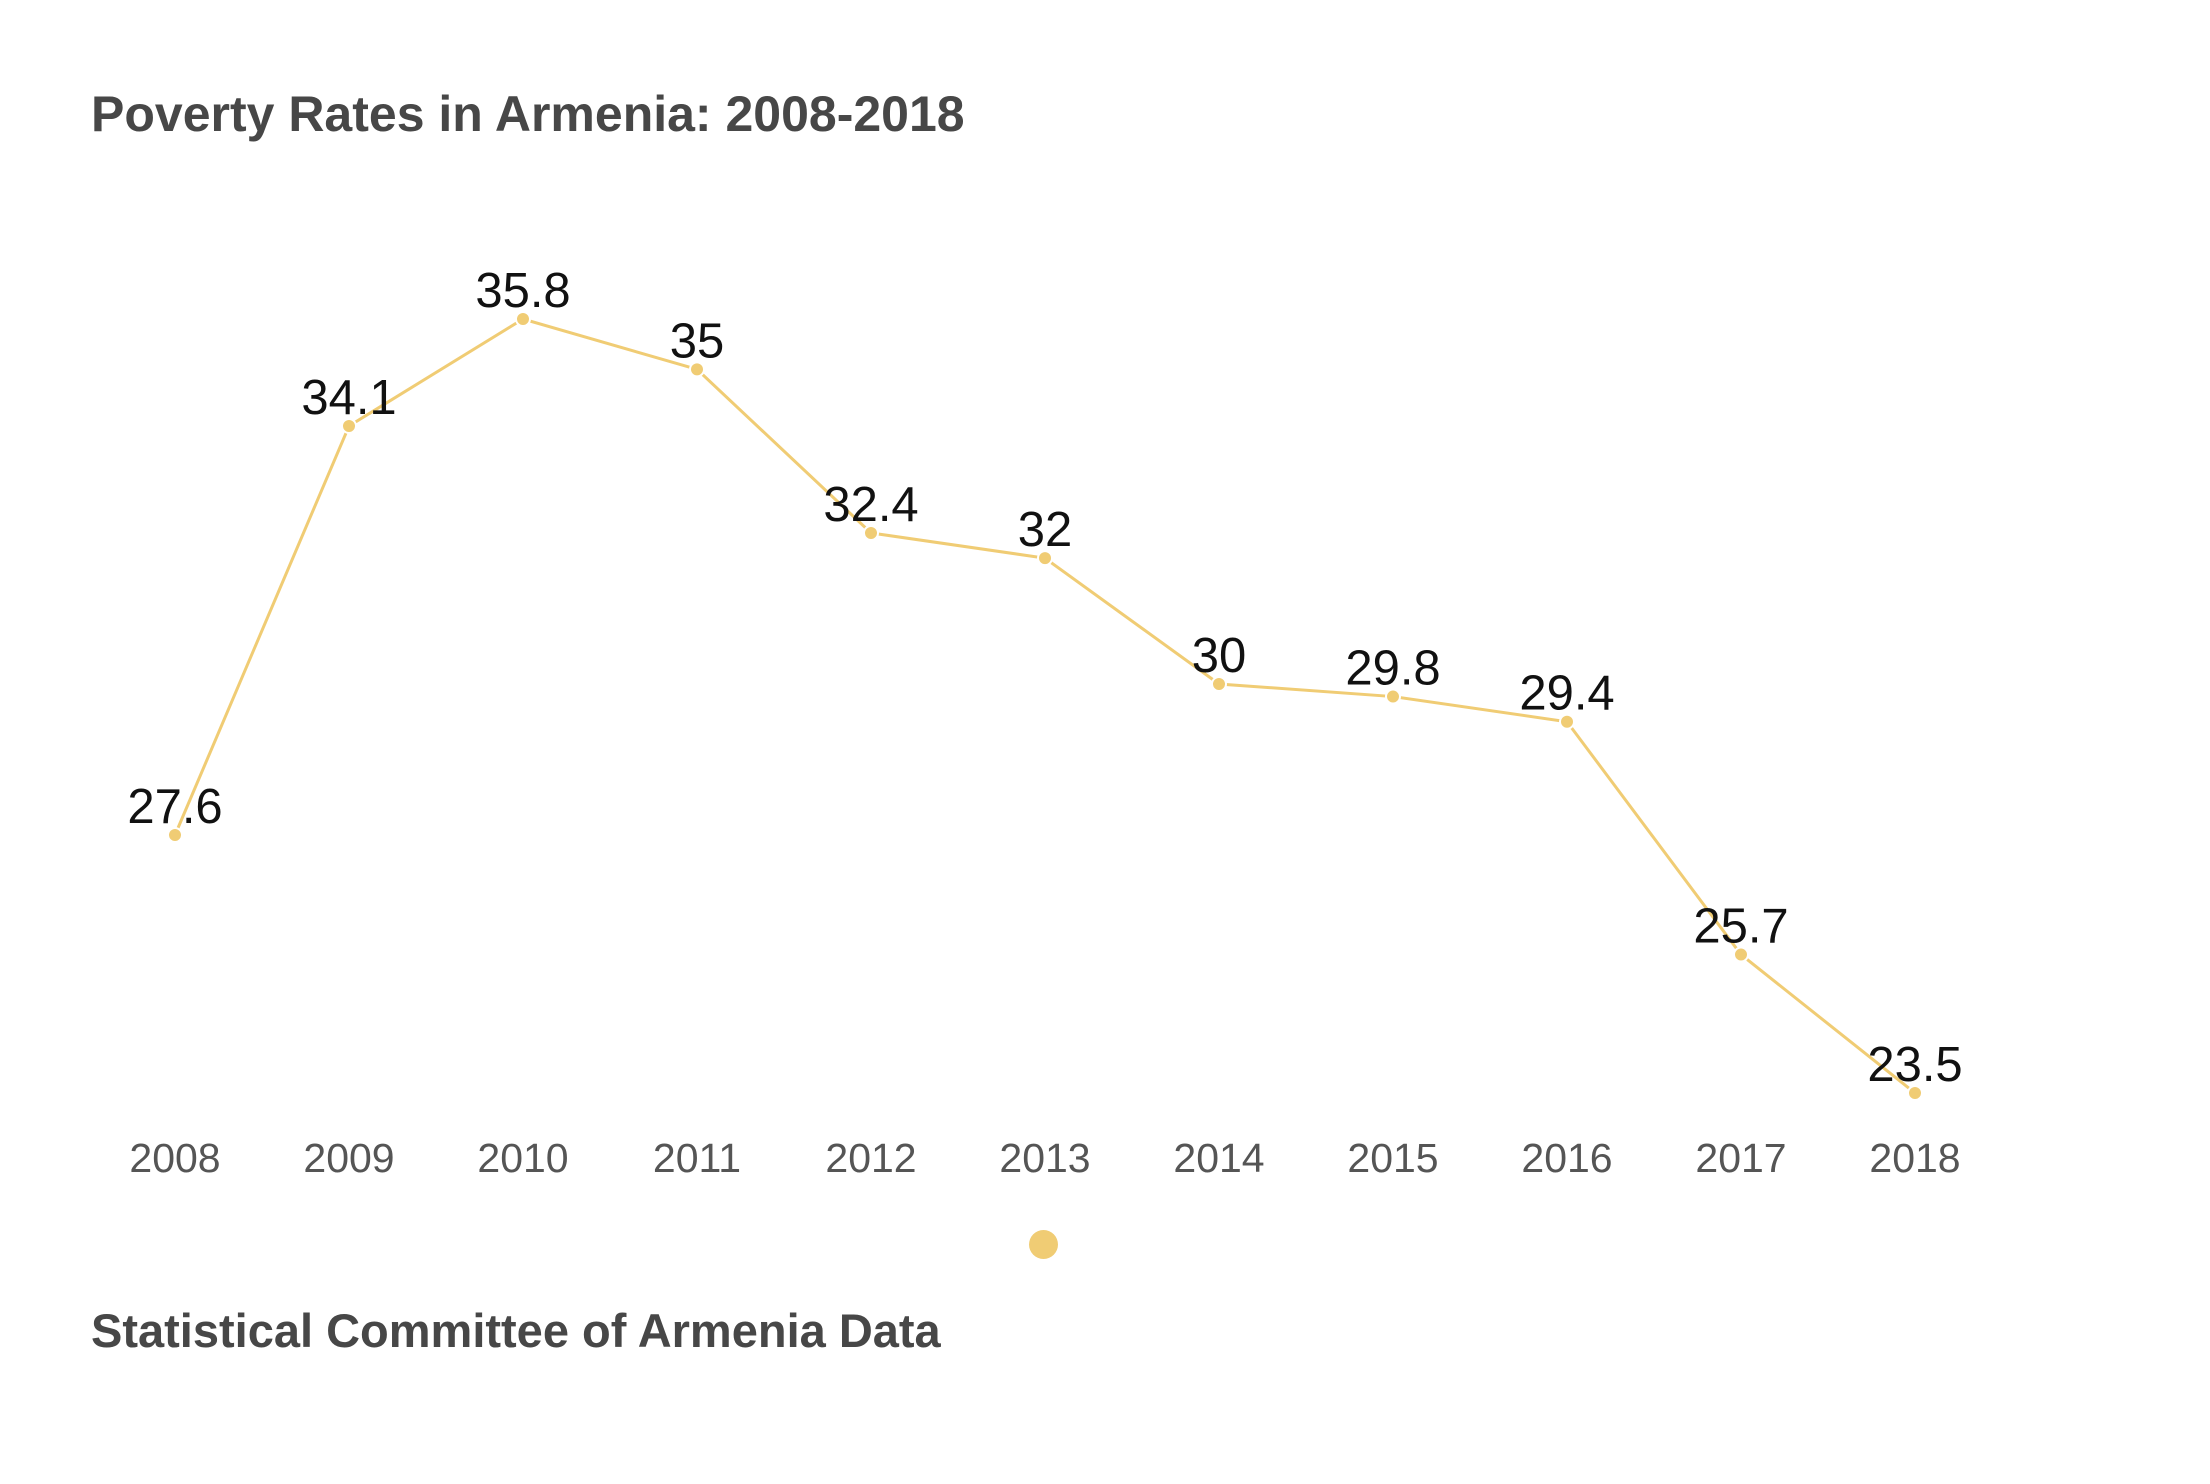  I want to click on x-tick-label: 2012, so click(870, 1158).